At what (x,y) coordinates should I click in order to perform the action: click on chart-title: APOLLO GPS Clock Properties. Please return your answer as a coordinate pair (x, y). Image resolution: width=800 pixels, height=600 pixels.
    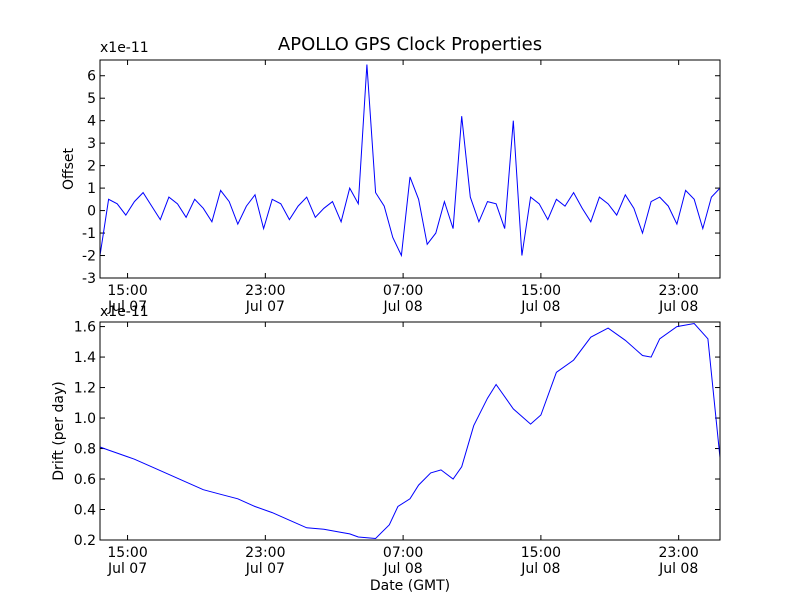
    Looking at the image, I should click on (410, 44).